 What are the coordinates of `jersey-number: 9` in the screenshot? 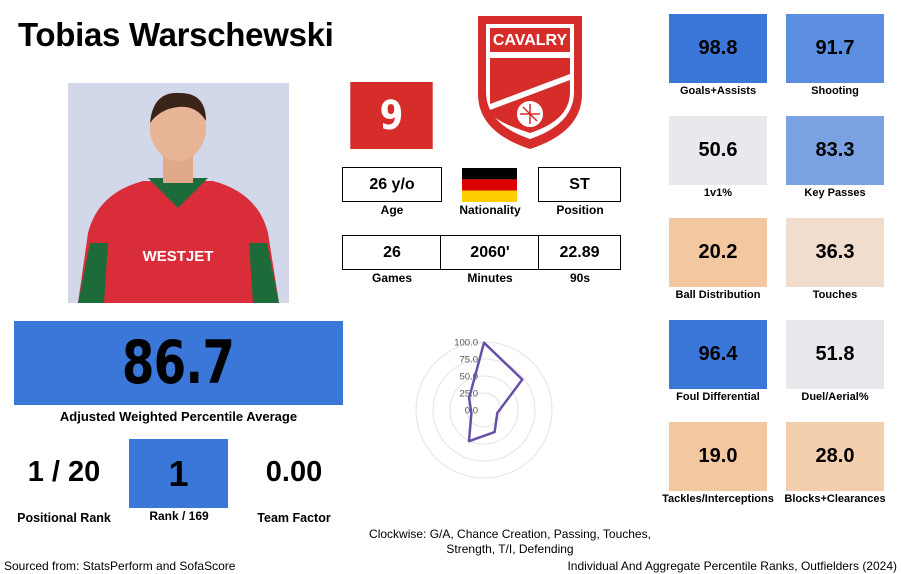 It's located at (391, 115).